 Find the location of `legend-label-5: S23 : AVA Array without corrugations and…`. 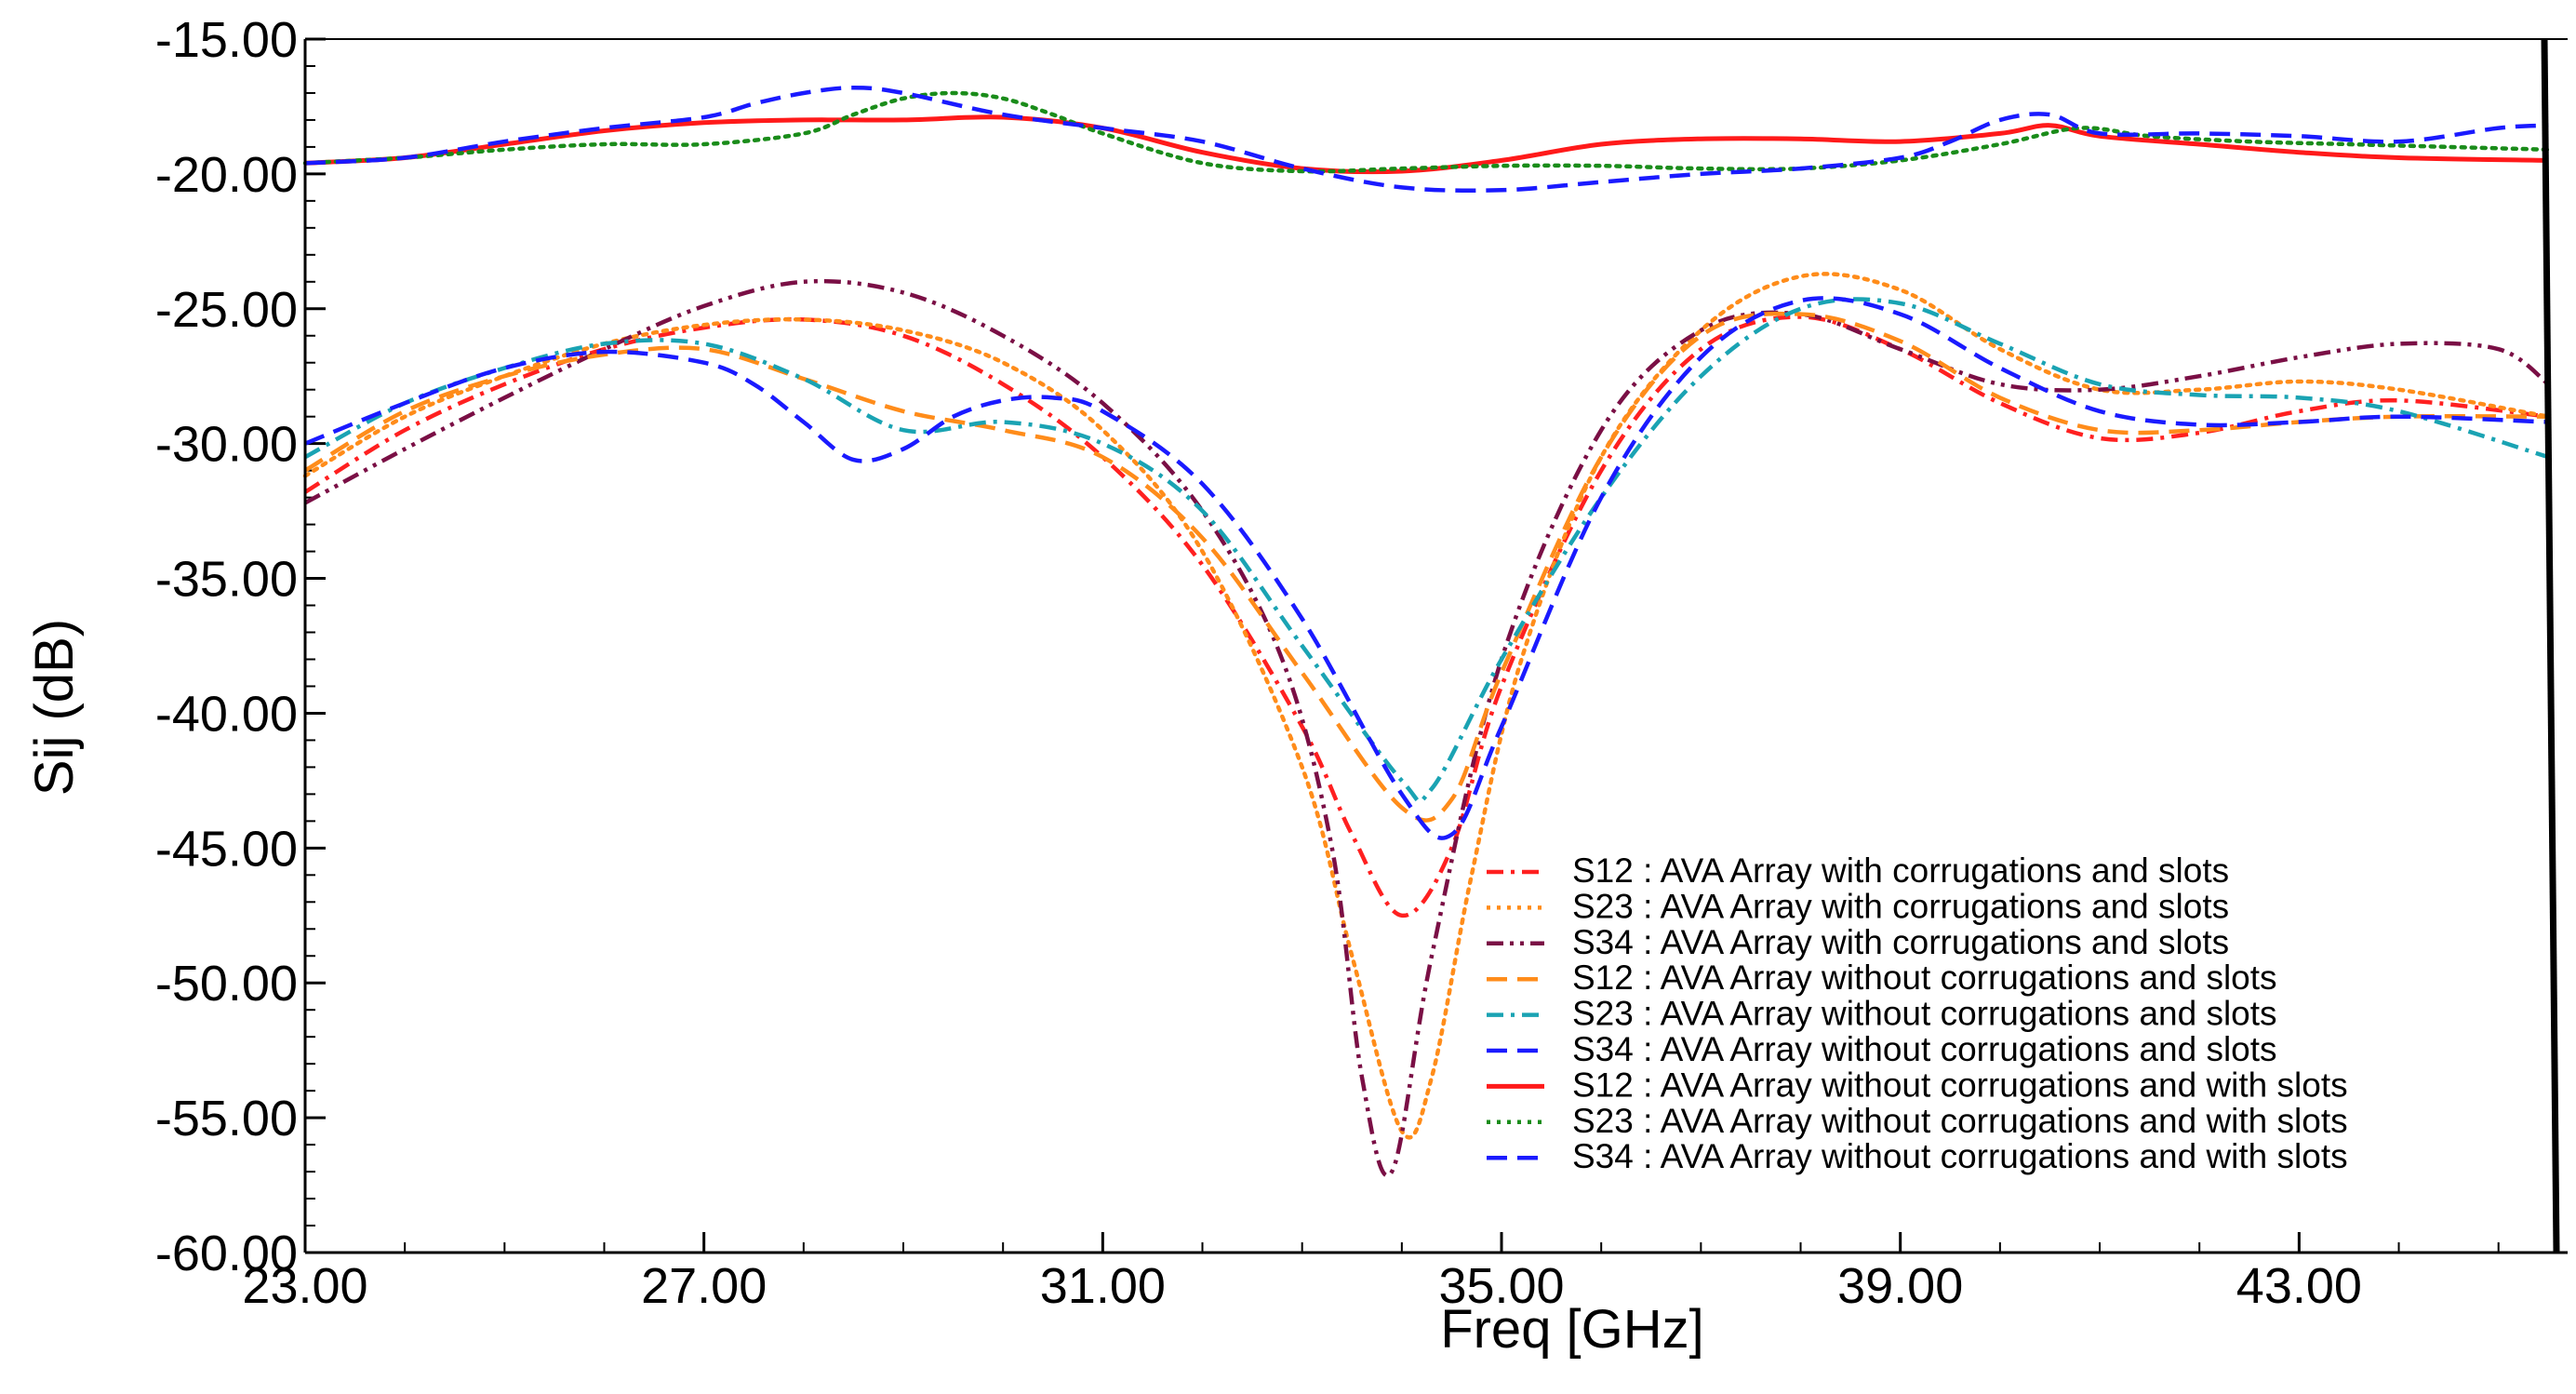

legend-label-5: S23 : AVA Array without corrugations and… is located at coordinates (1924, 1014).